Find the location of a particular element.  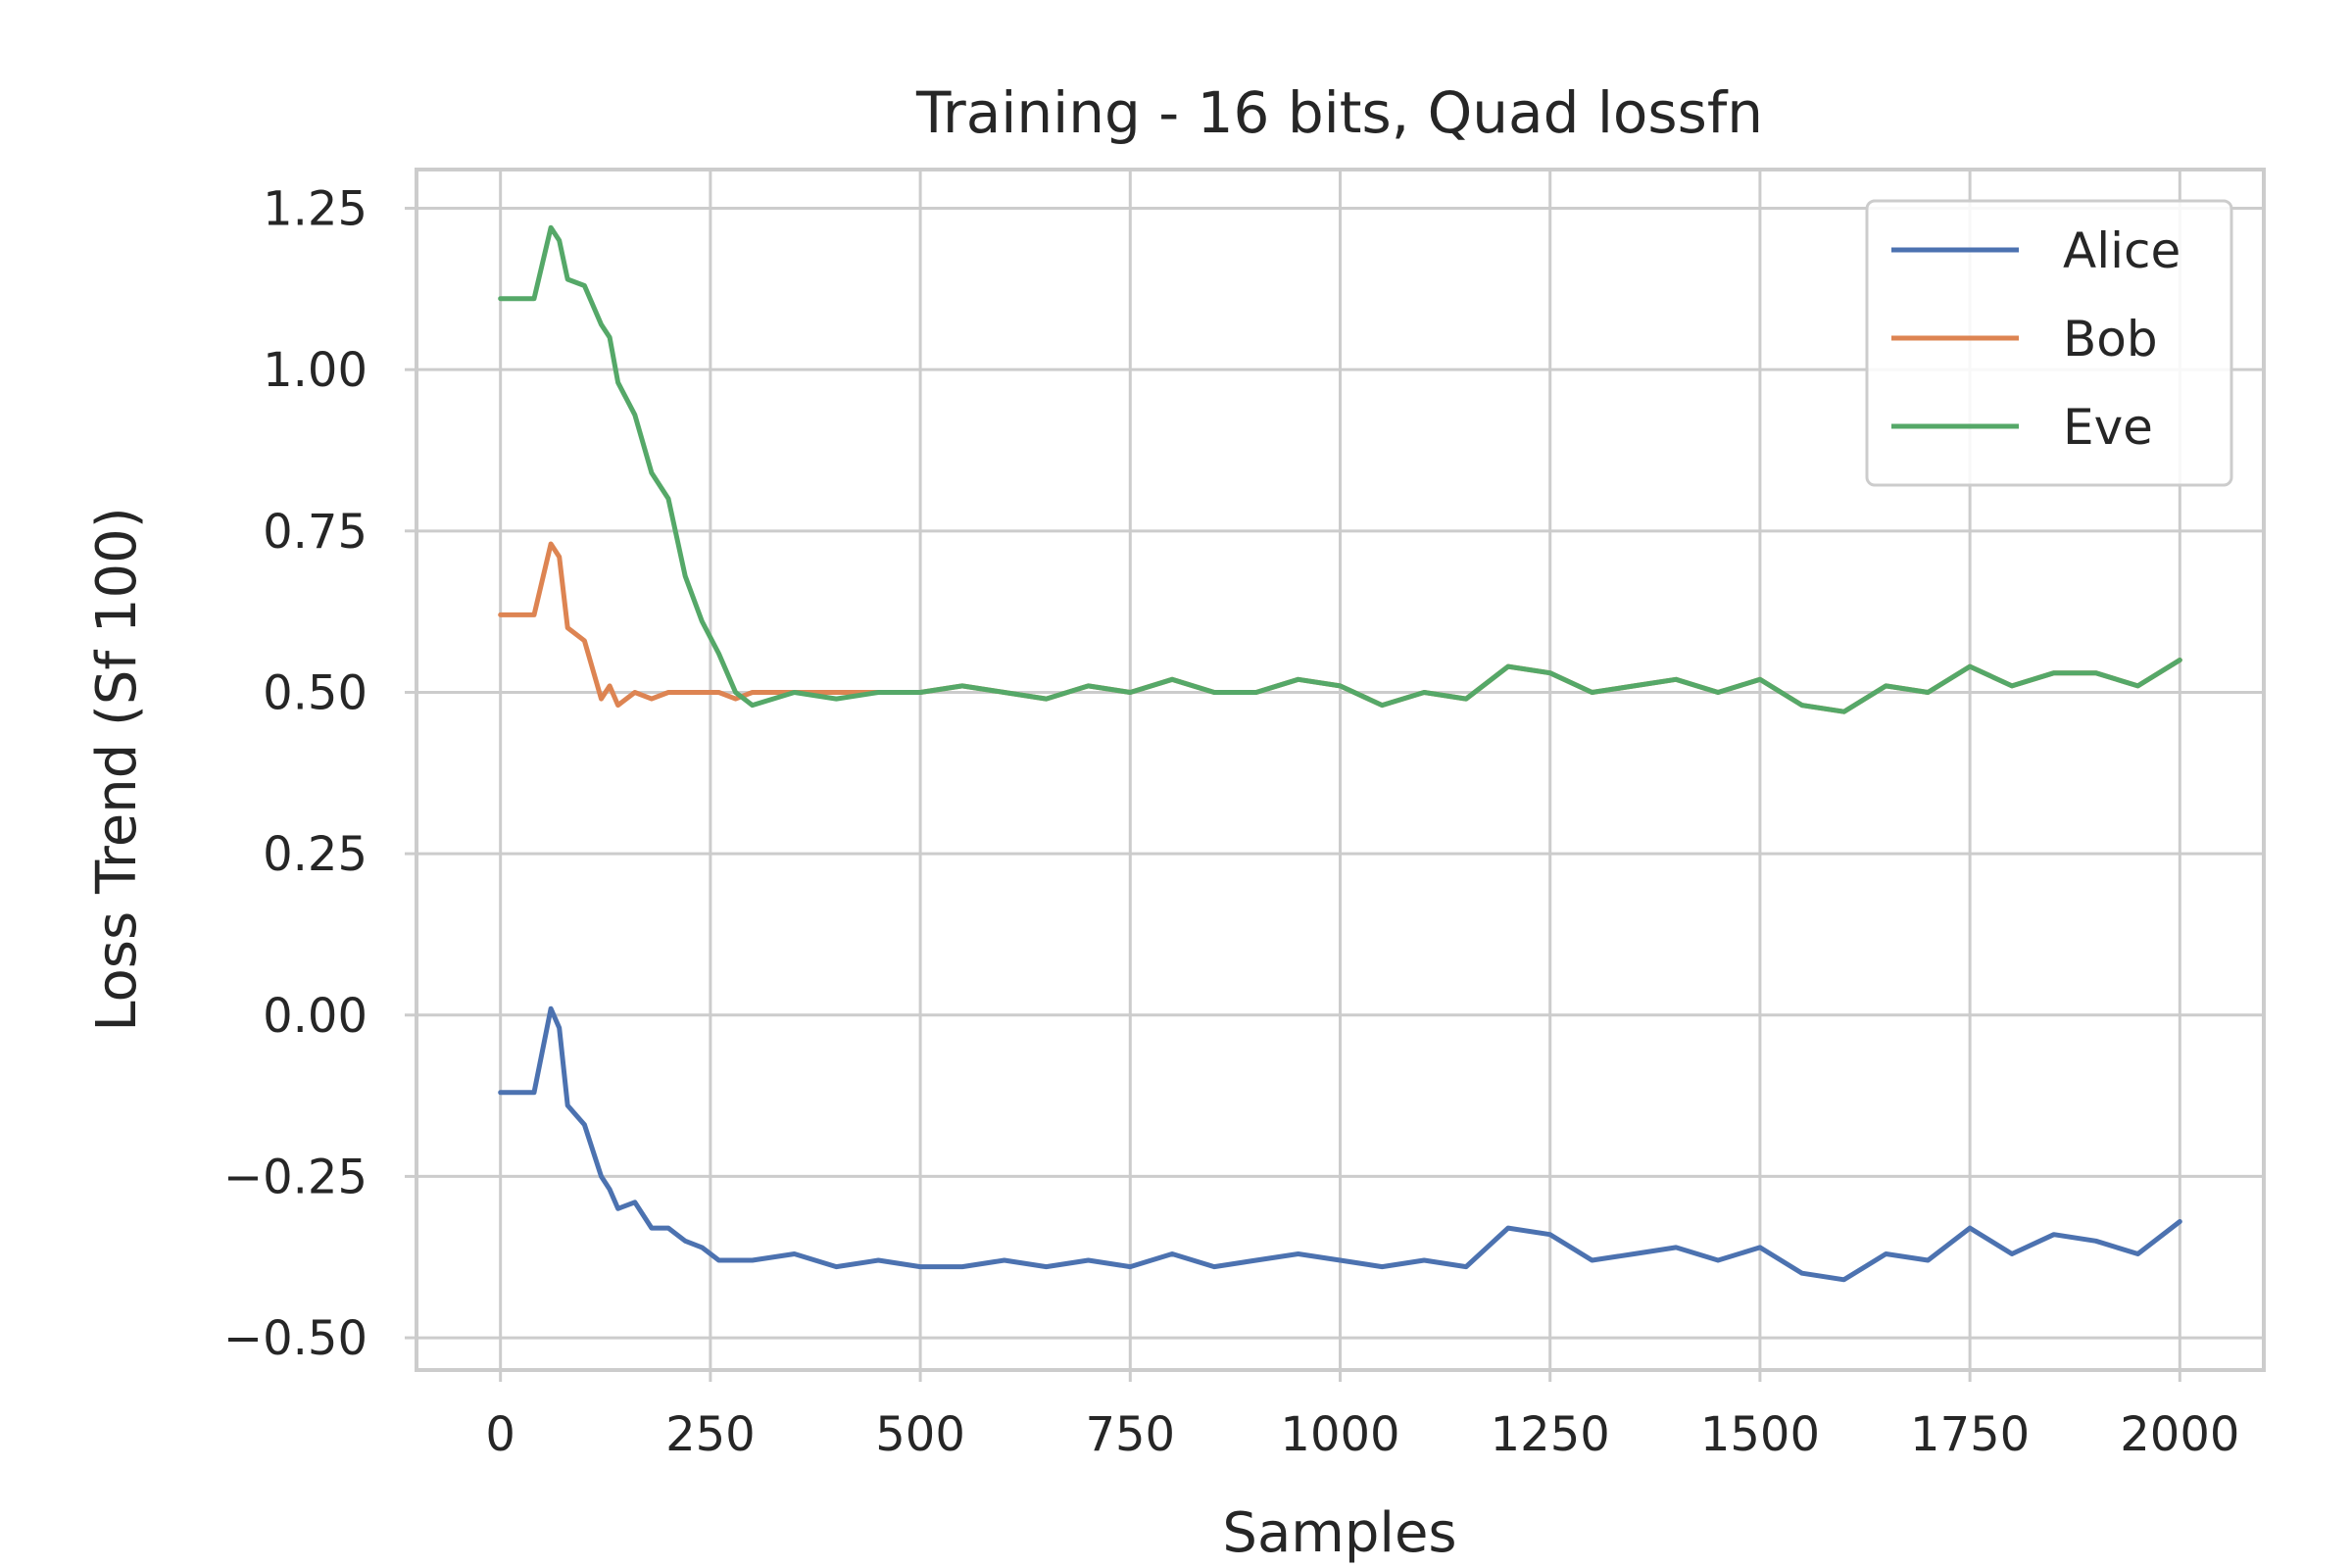

y-tick-label: 1.00 is located at coordinates (315, 370).